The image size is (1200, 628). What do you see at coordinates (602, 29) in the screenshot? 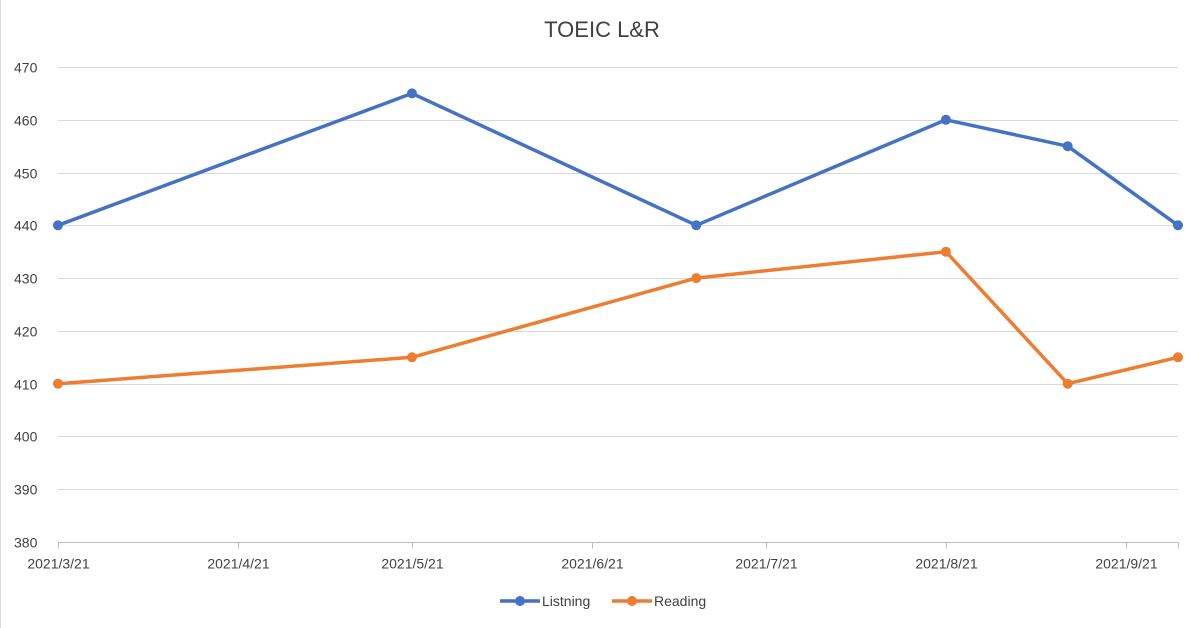
I see `chart-title: TOEIC L&R` at bounding box center [602, 29].